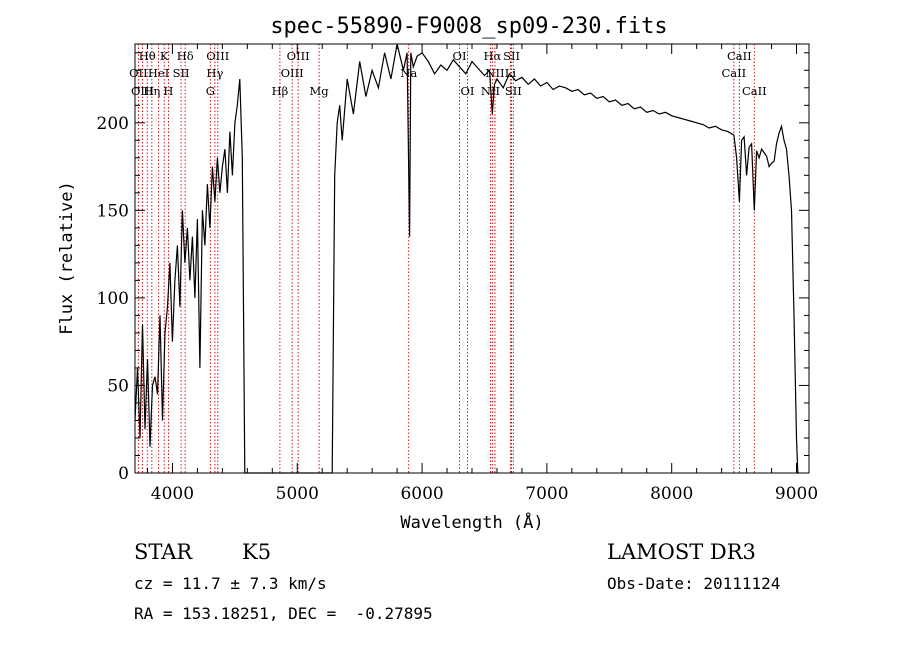 The image size is (900, 649). Describe the element at coordinates (113, 124) in the screenshot. I see `y-tick-label: 200` at that location.